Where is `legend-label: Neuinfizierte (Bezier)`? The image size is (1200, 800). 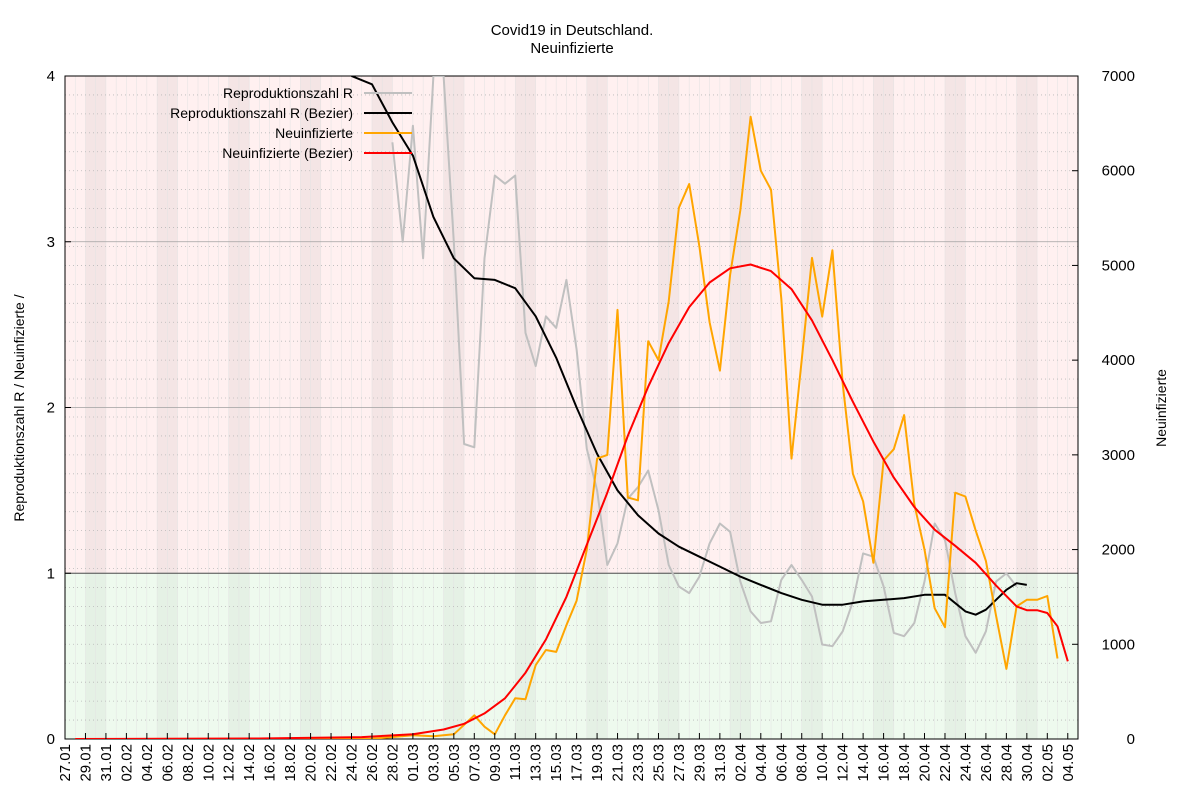 legend-label: Neuinfizierte (Bezier) is located at coordinates (287, 153).